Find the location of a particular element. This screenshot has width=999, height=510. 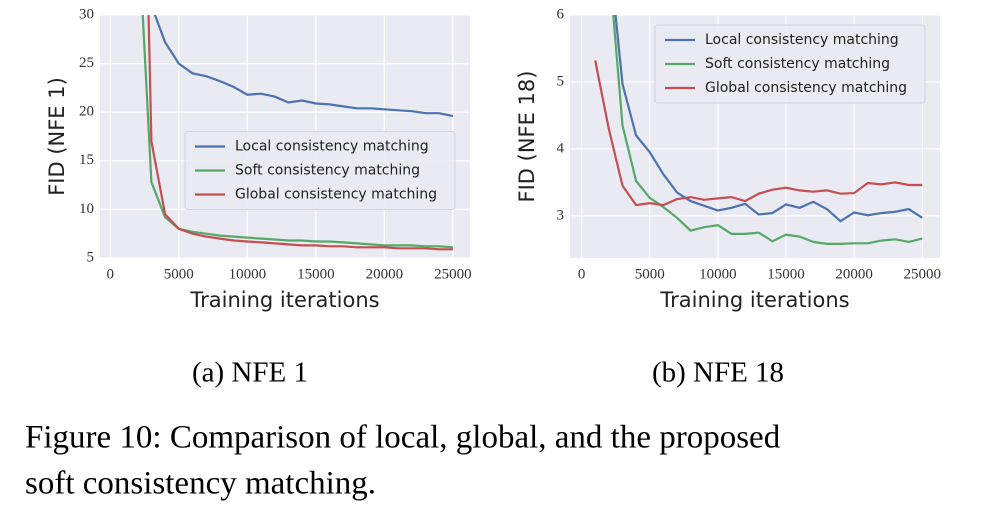

figure-caption: soft consistency matching. is located at coordinates (200, 484).